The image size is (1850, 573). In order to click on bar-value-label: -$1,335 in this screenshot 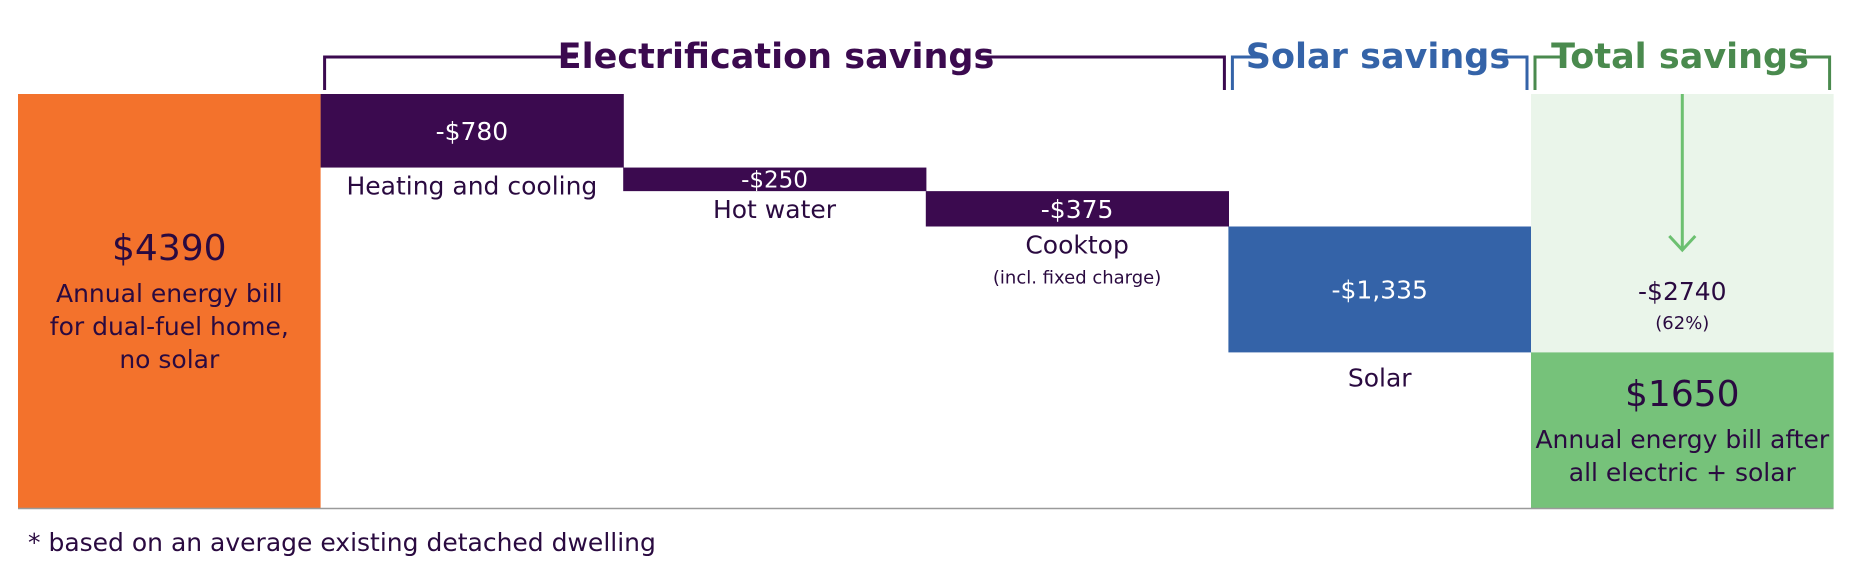, I will do `click(1379, 289)`.